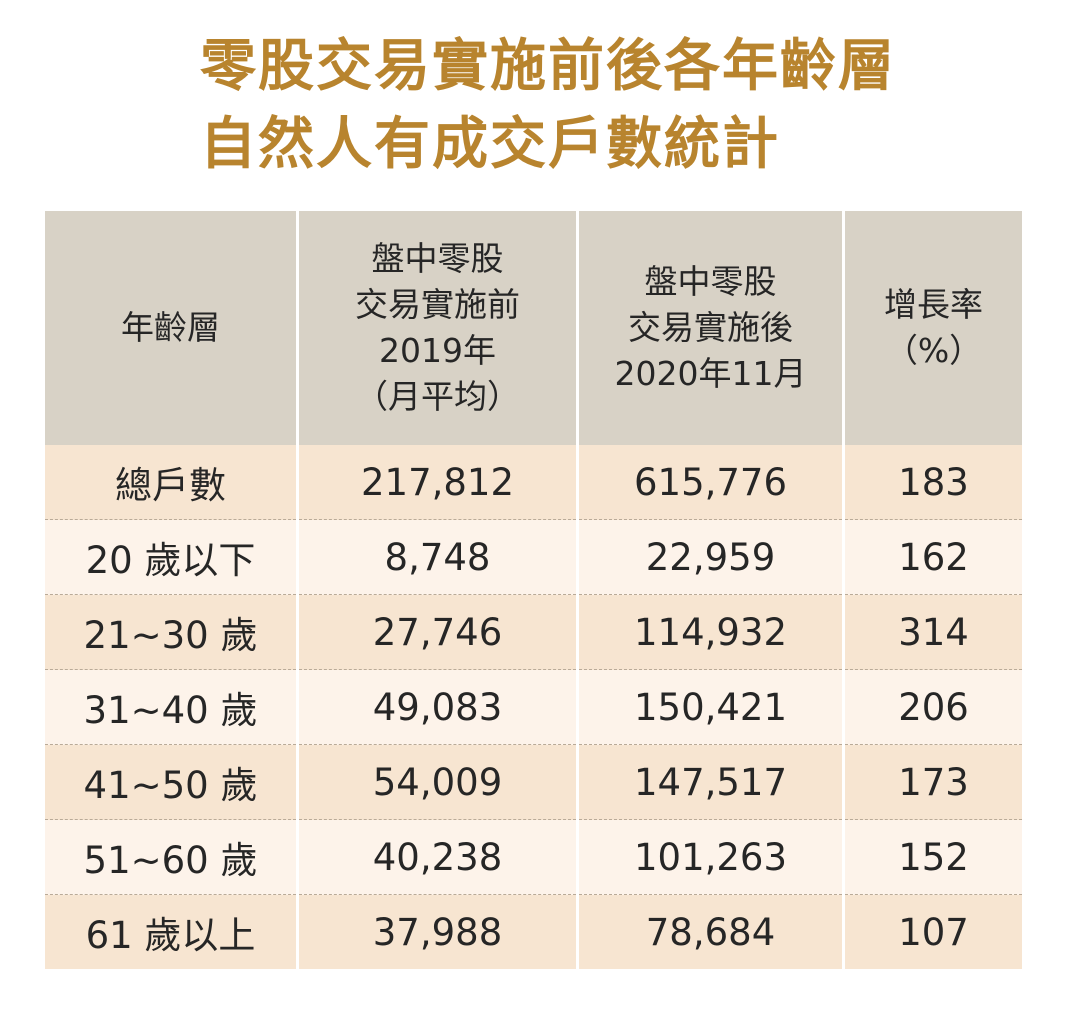  I want to click on age-group-cell: 41~50 歲, so click(170, 782).